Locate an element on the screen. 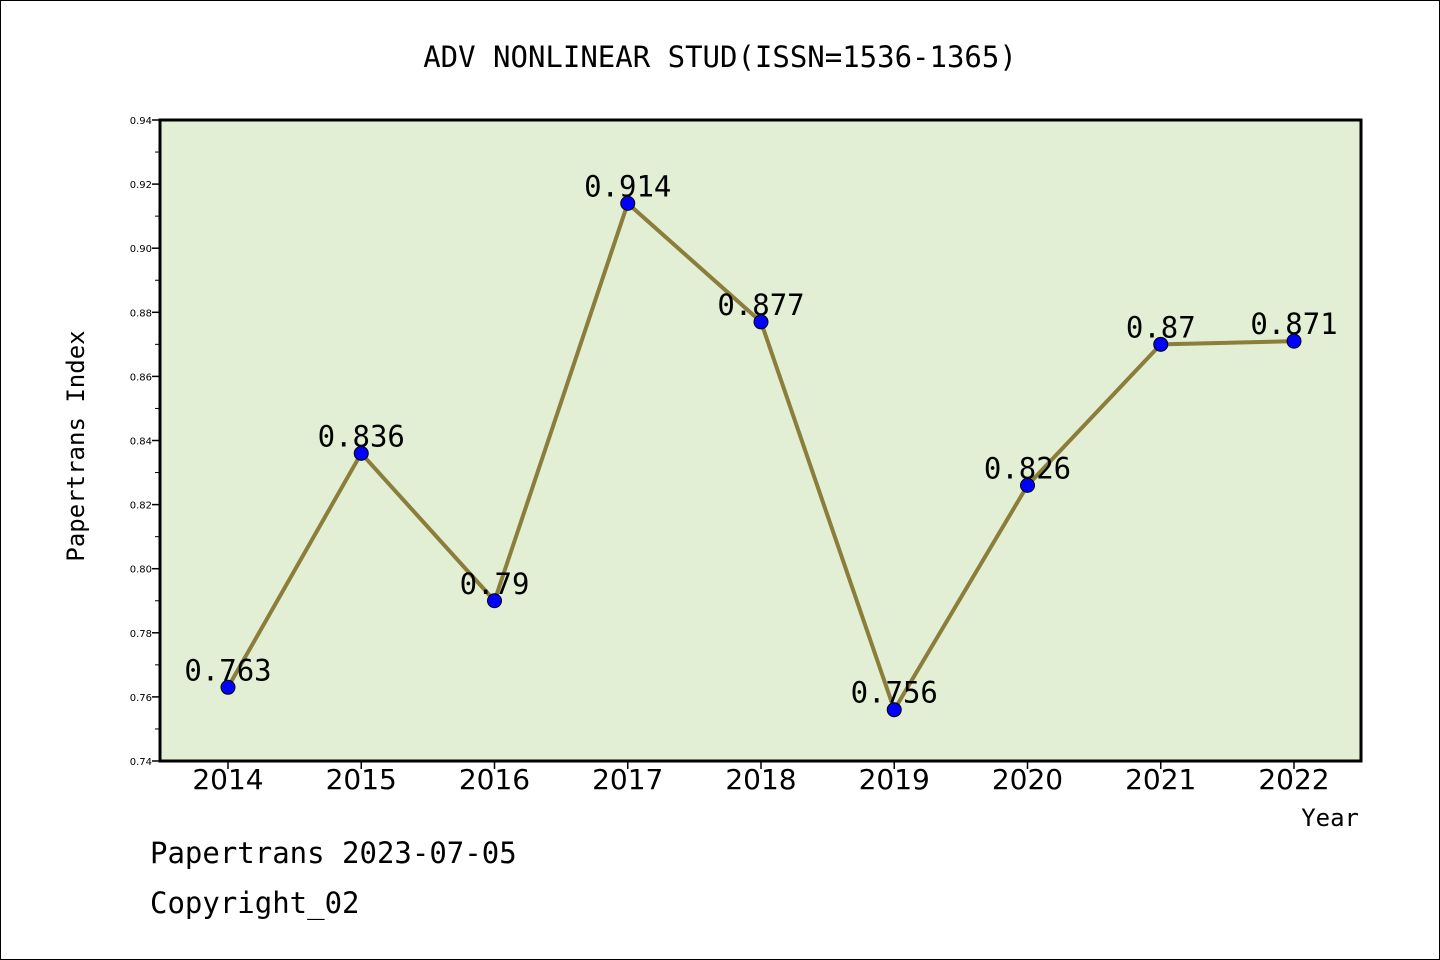 This screenshot has height=960, width=1440. x-tick-label: 2018 is located at coordinates (760, 779).